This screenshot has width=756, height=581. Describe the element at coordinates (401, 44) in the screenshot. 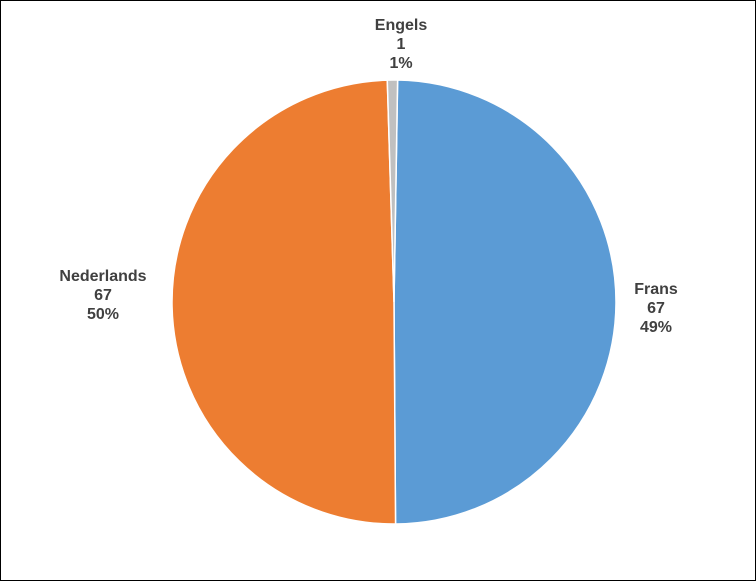

I see `data-label-engels: Engels 1 1%` at that location.